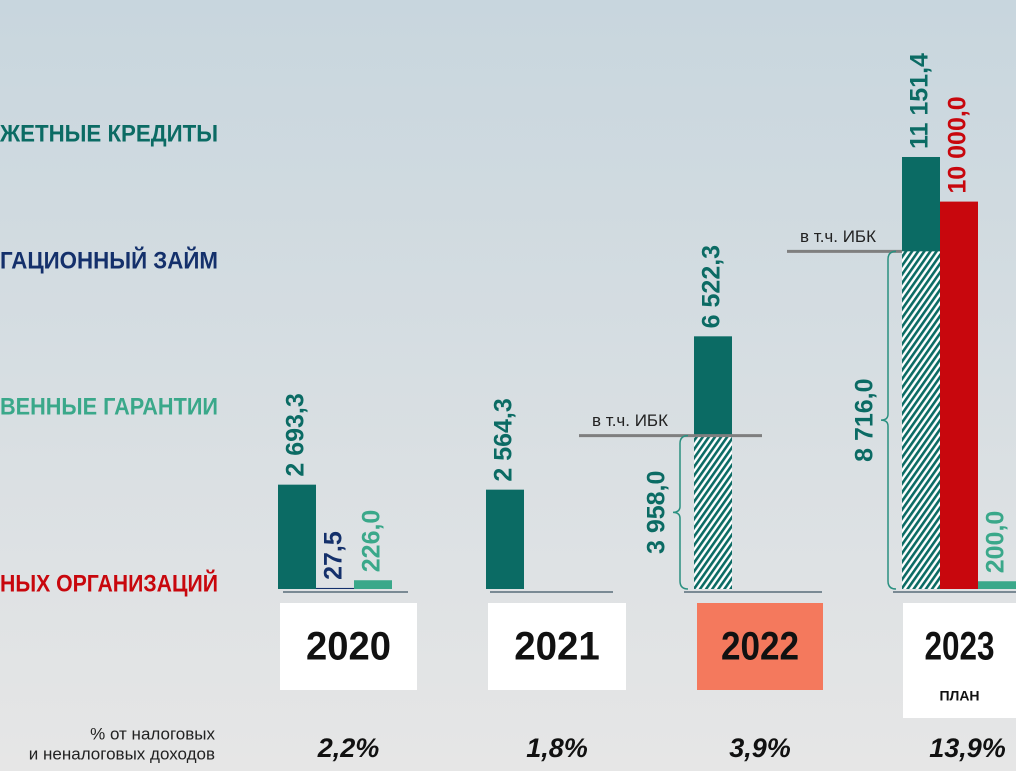 The width and height of the screenshot is (1016, 771). I want to click on x-tick-label: 2022, so click(760, 647).